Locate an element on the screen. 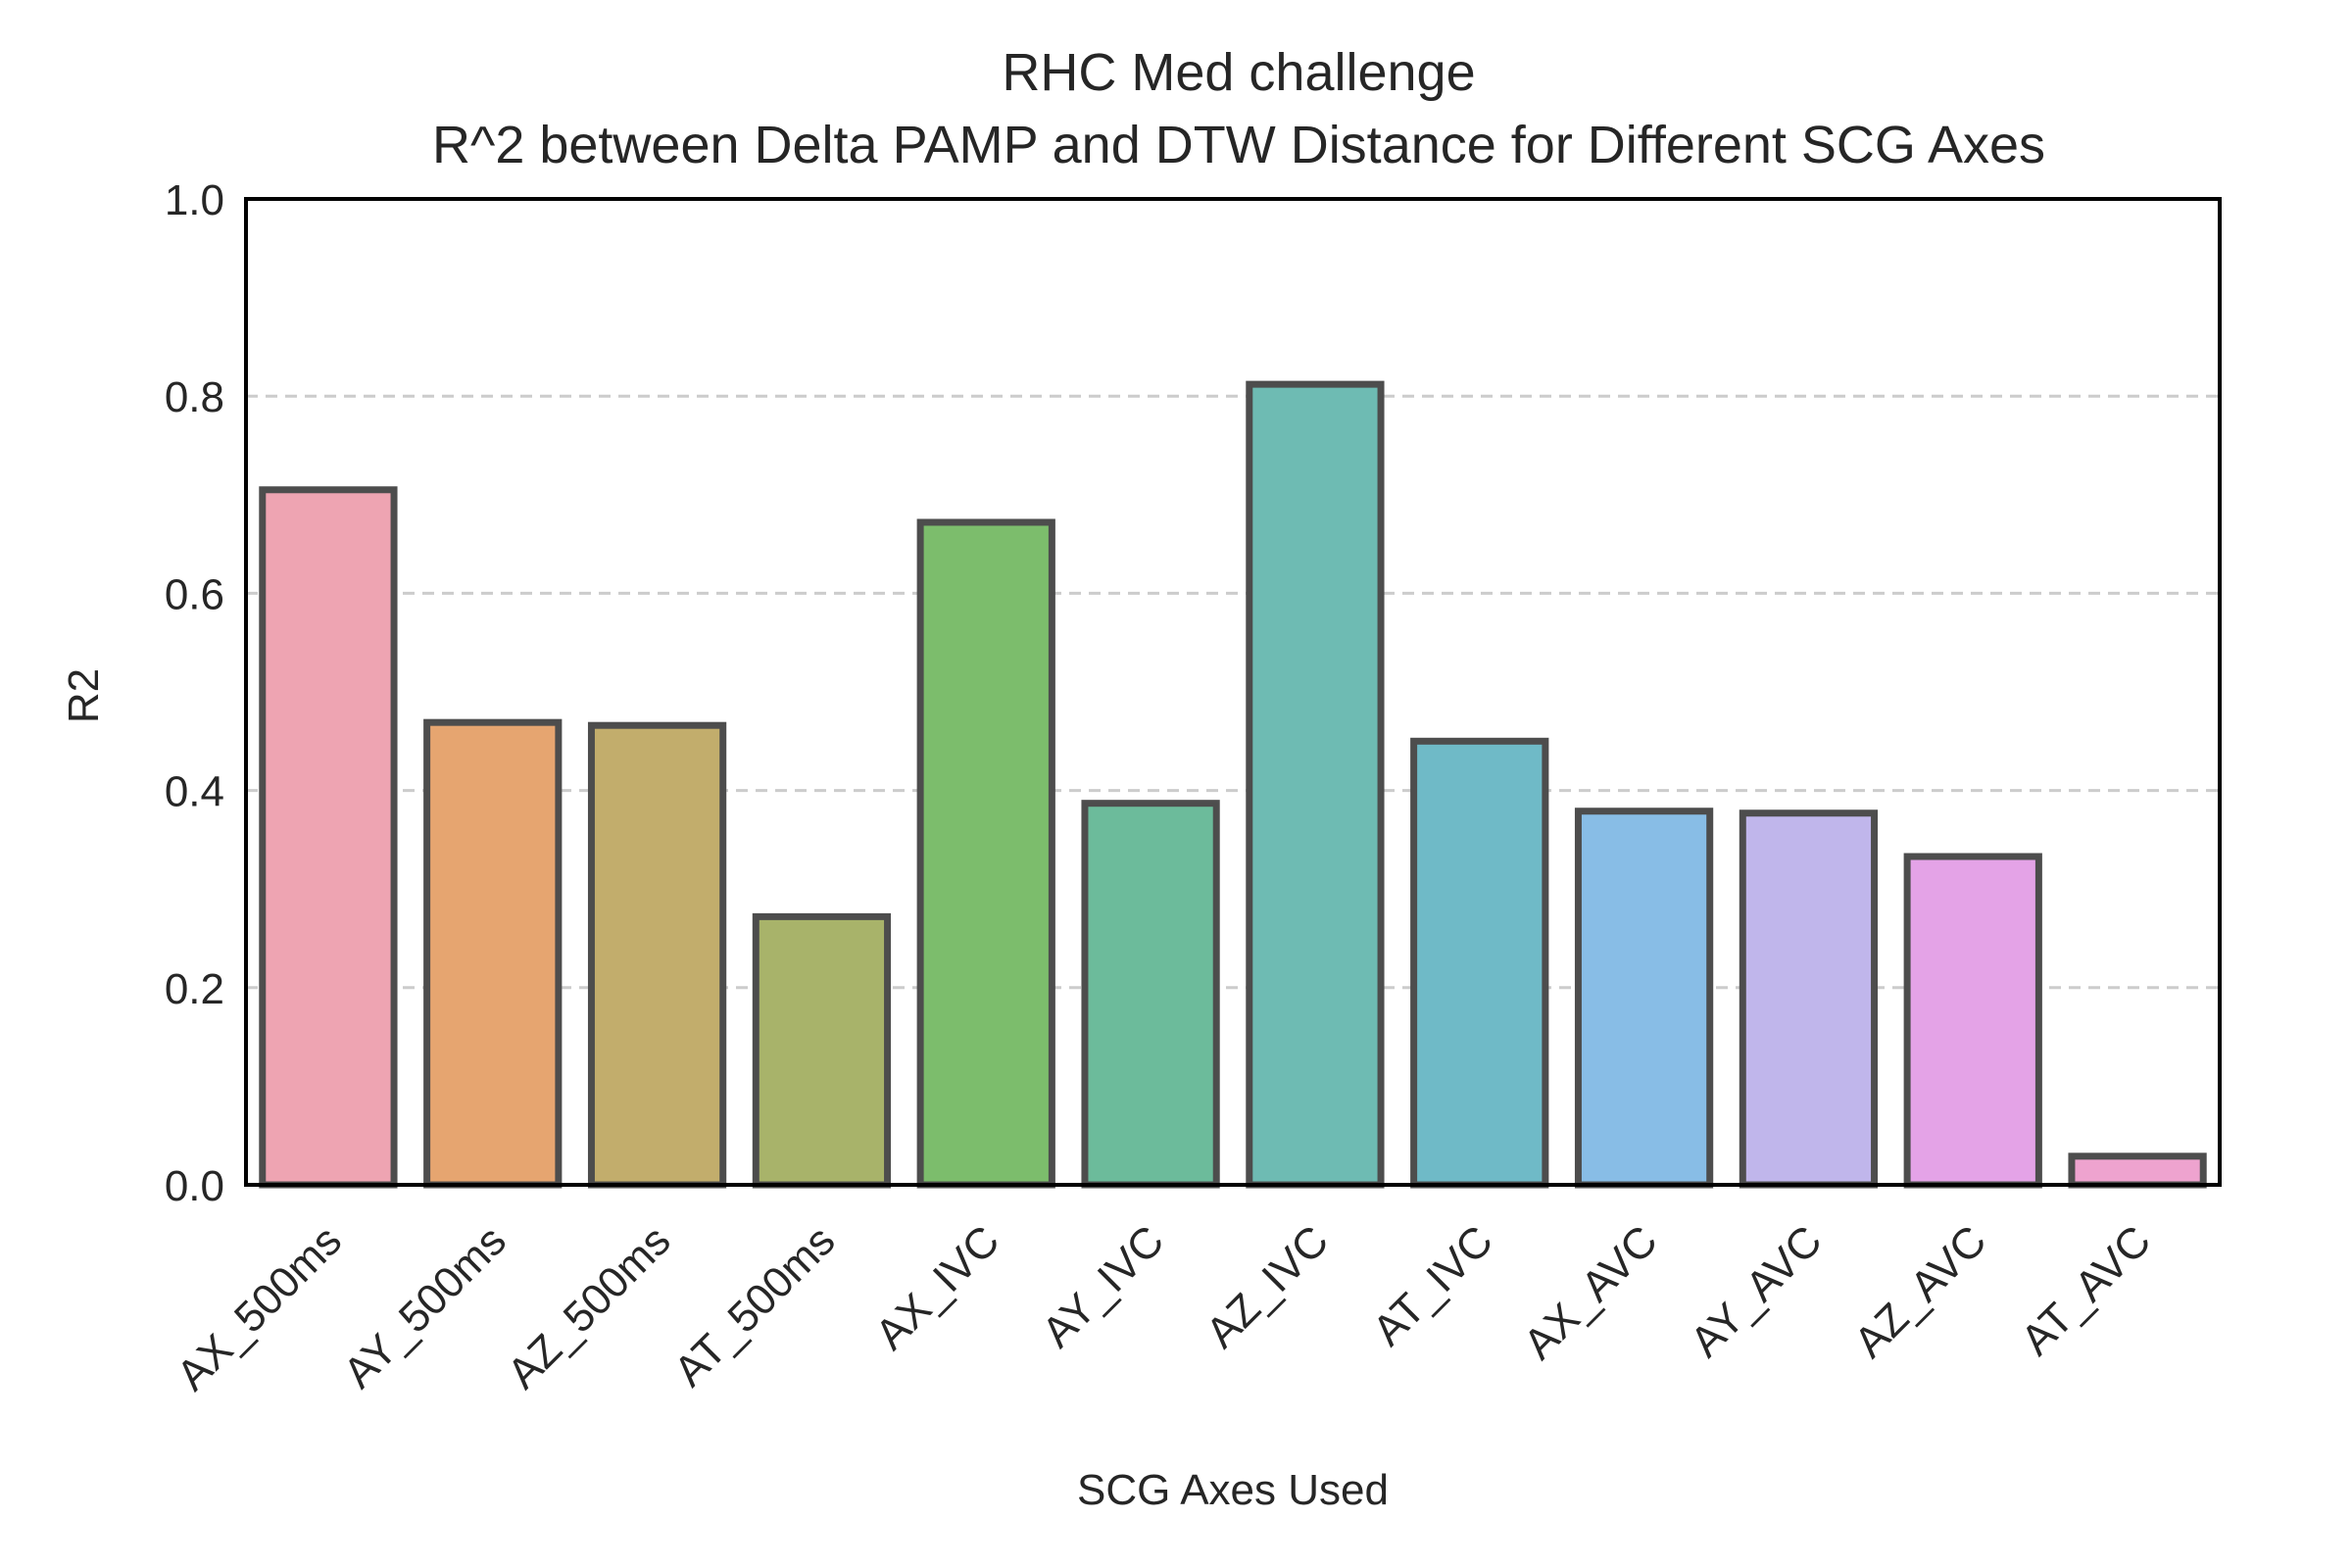 Image resolution: width=2352 pixels, height=1568 pixels. x-tick-label: AT_AVC is located at coordinates (2086, 1290).